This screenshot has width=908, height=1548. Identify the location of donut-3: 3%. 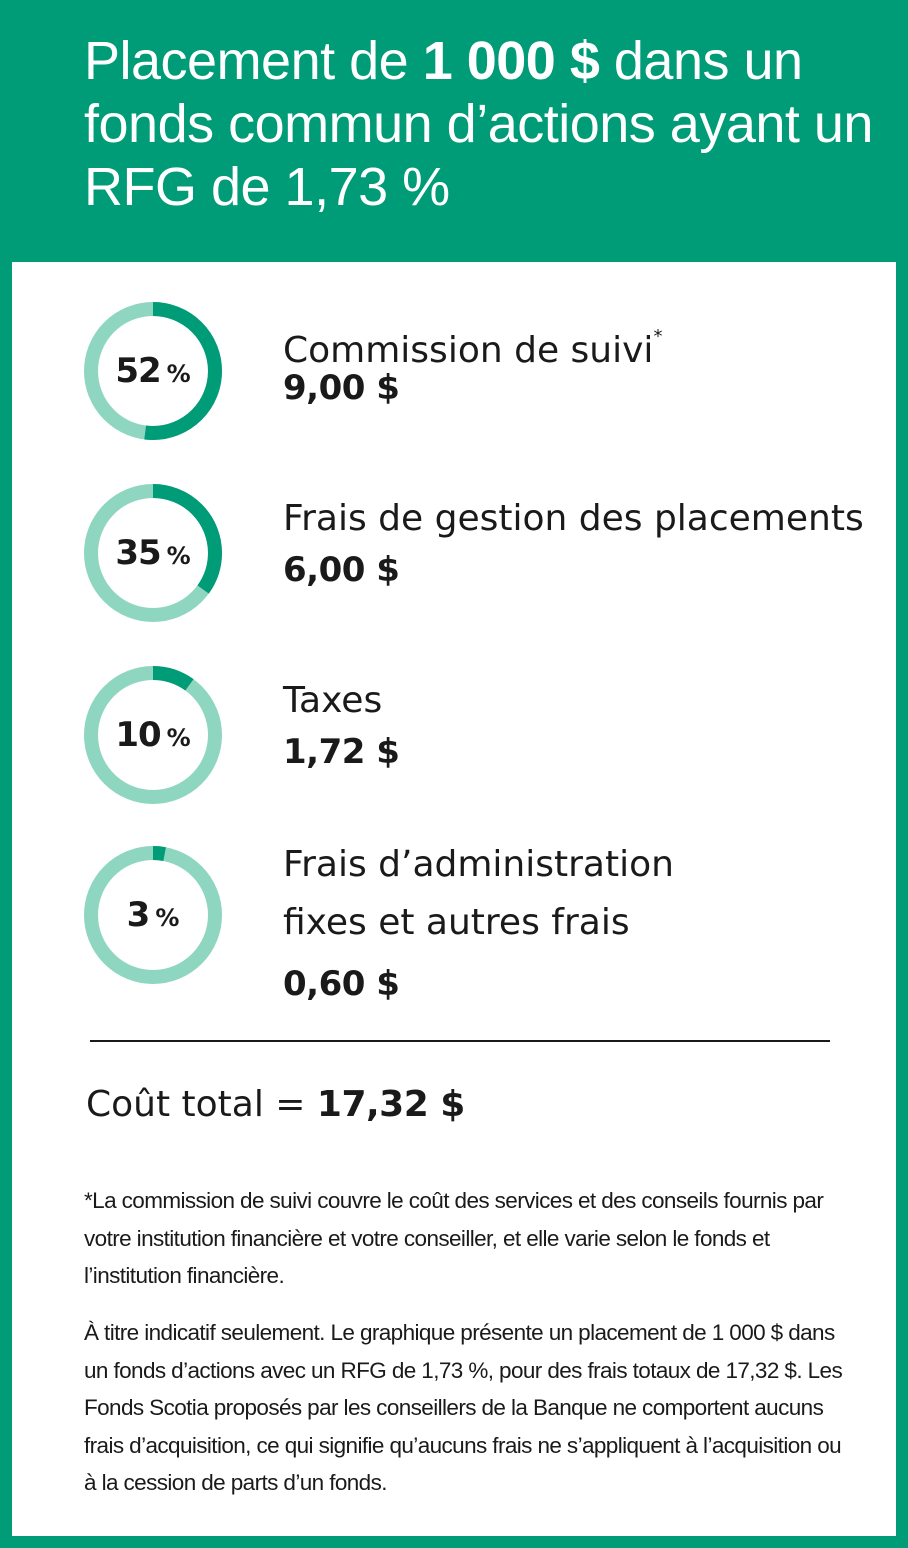
(153, 915).